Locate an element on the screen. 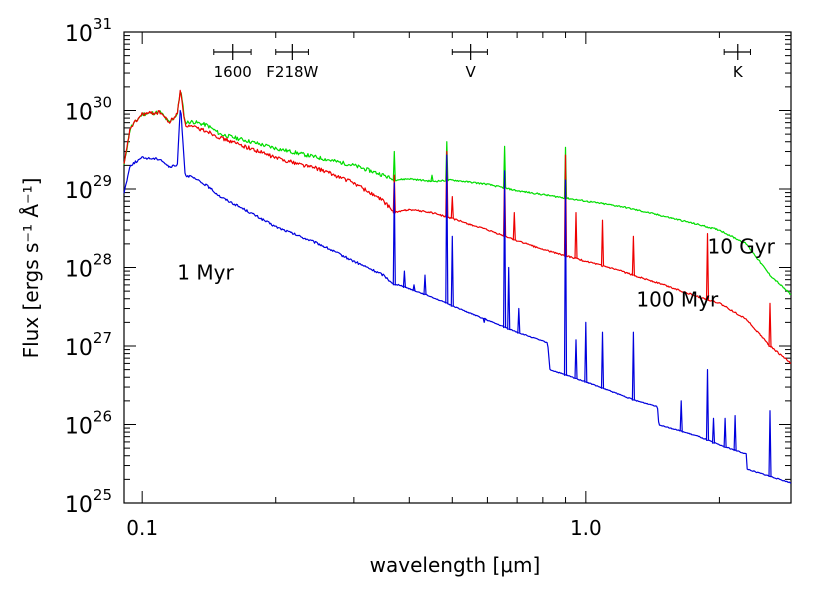  filter-bands: 1600 F218W V K is located at coordinates (482, 62).